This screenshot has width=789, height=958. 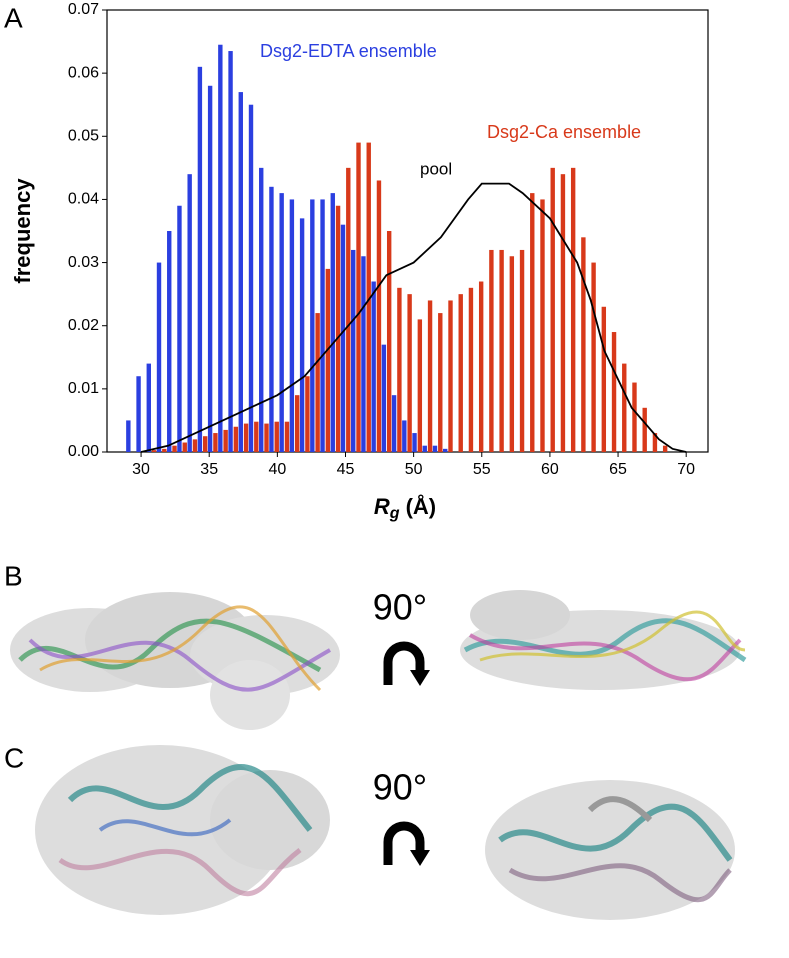 What do you see at coordinates (83, 199) in the screenshot?
I see `y-tick-label: 0.04` at bounding box center [83, 199].